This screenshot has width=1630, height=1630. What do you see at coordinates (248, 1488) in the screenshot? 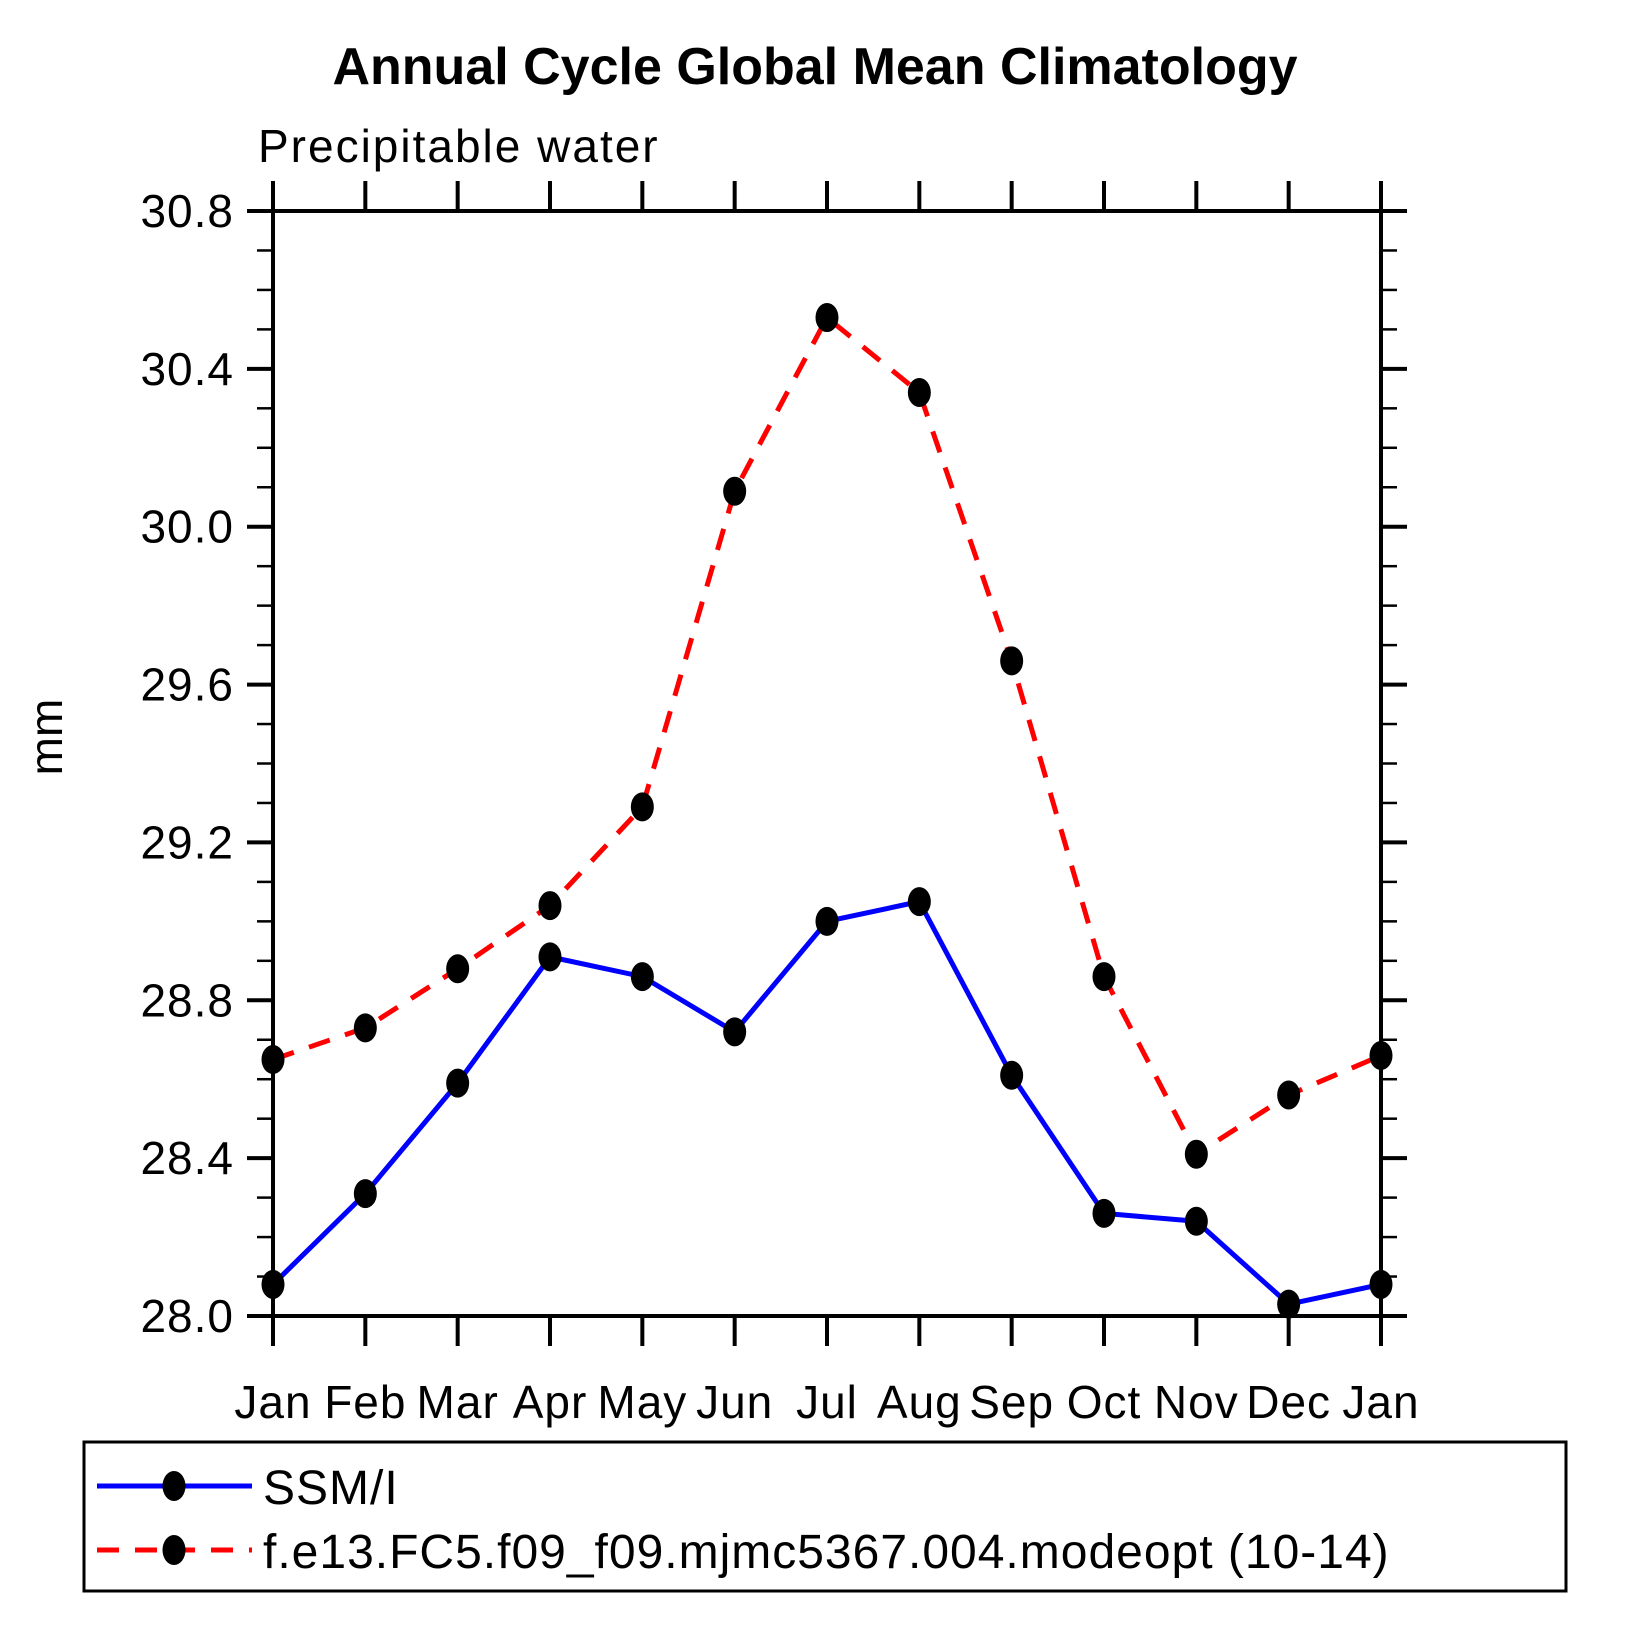
I see `legend-item-ssmi: SSM/I` at bounding box center [248, 1488].